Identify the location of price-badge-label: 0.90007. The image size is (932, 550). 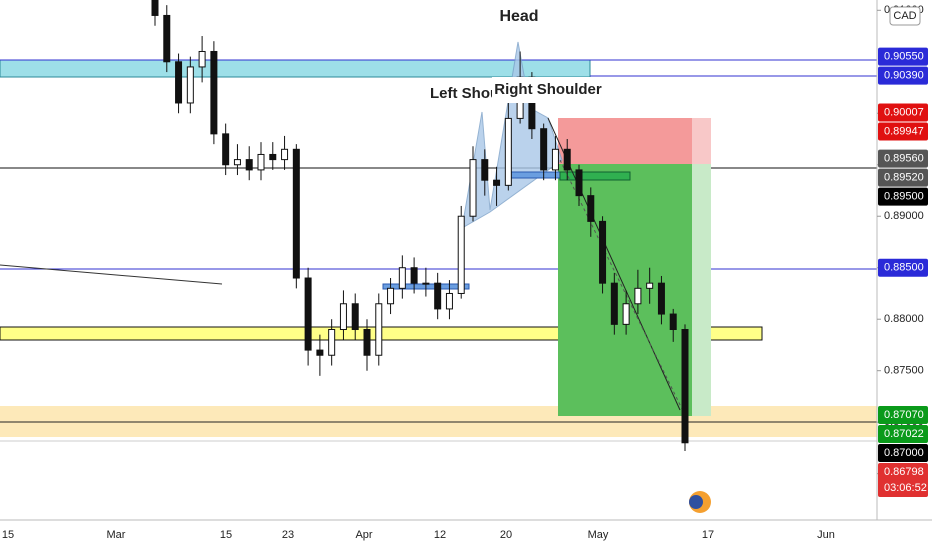
(904, 112).